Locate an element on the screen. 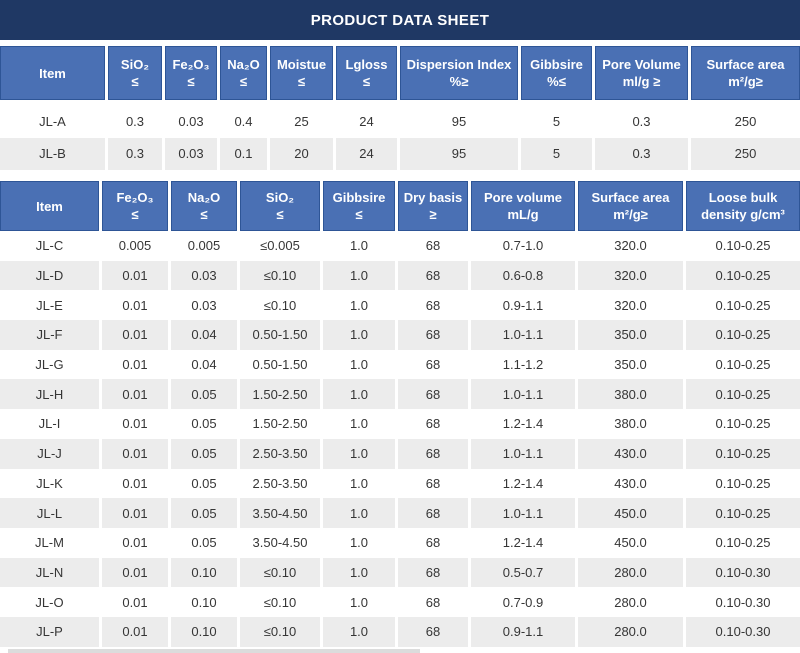 This screenshot has height=653, width=800. item-cell: JL-M is located at coordinates (49, 542).